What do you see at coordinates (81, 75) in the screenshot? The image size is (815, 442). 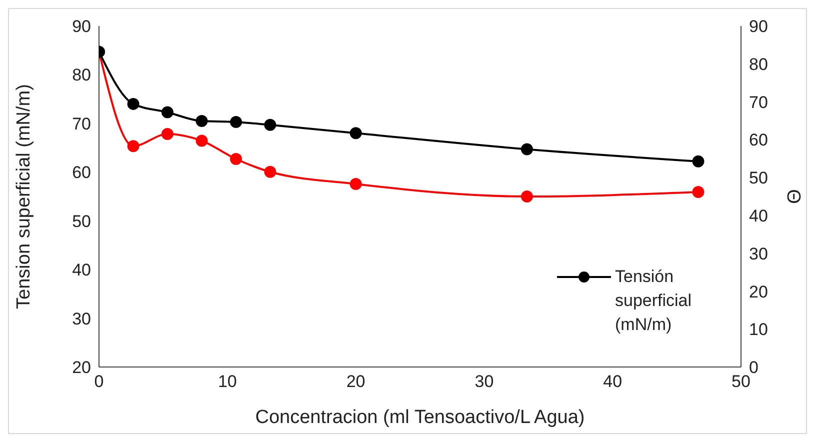 I see `y-tick-label: 80` at bounding box center [81, 75].